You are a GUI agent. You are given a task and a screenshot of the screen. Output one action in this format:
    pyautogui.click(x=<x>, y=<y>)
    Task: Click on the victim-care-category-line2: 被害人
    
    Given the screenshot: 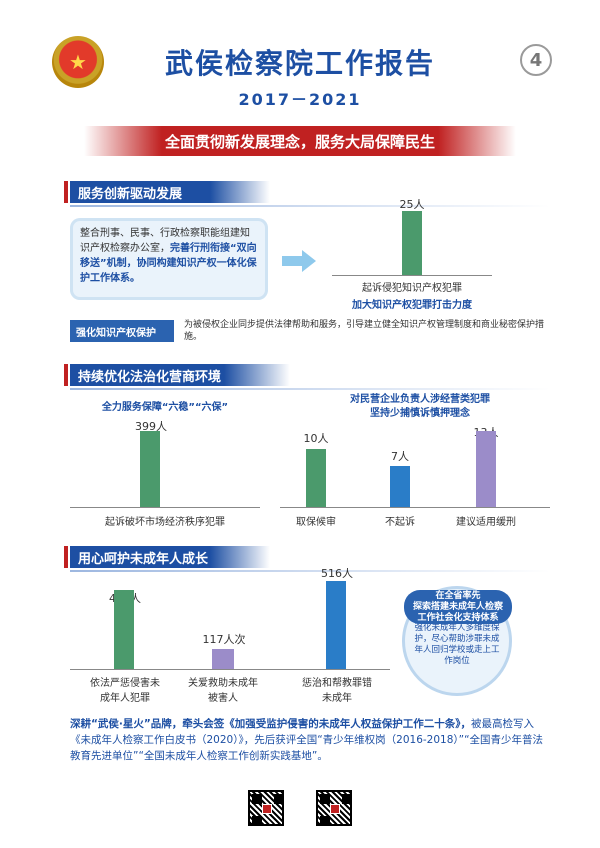 What is the action you would take?
    pyautogui.click(x=223, y=698)
    